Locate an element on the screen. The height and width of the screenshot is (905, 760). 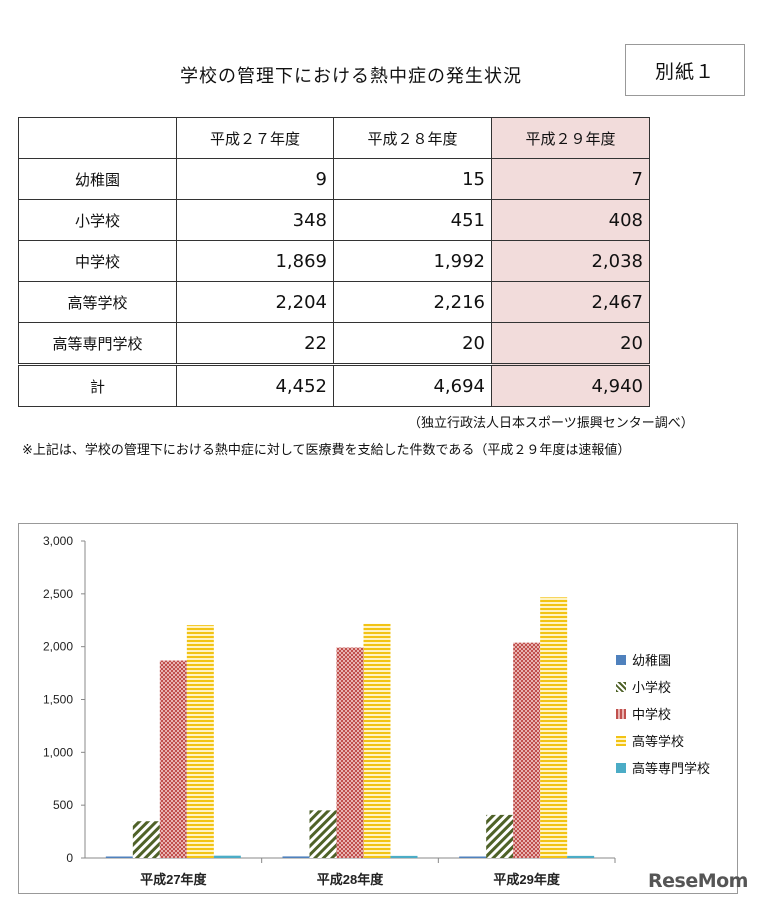
y-tick-label: 2,500 is located at coordinates (58, 594).